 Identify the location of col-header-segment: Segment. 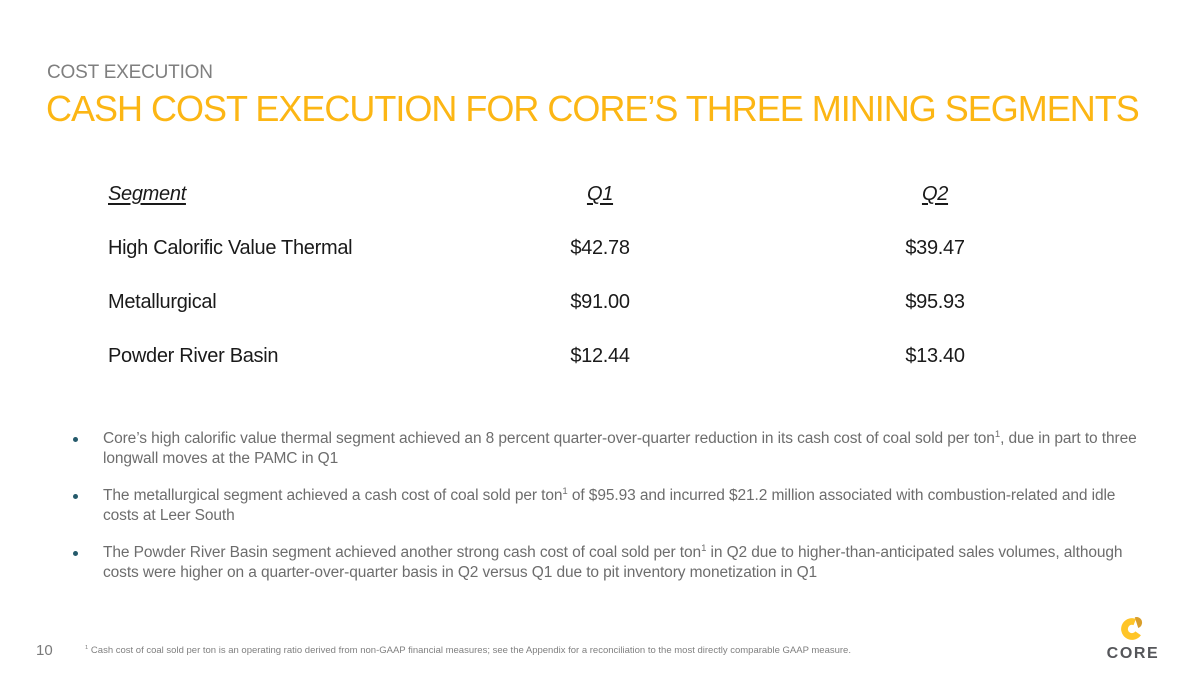
(147, 194).